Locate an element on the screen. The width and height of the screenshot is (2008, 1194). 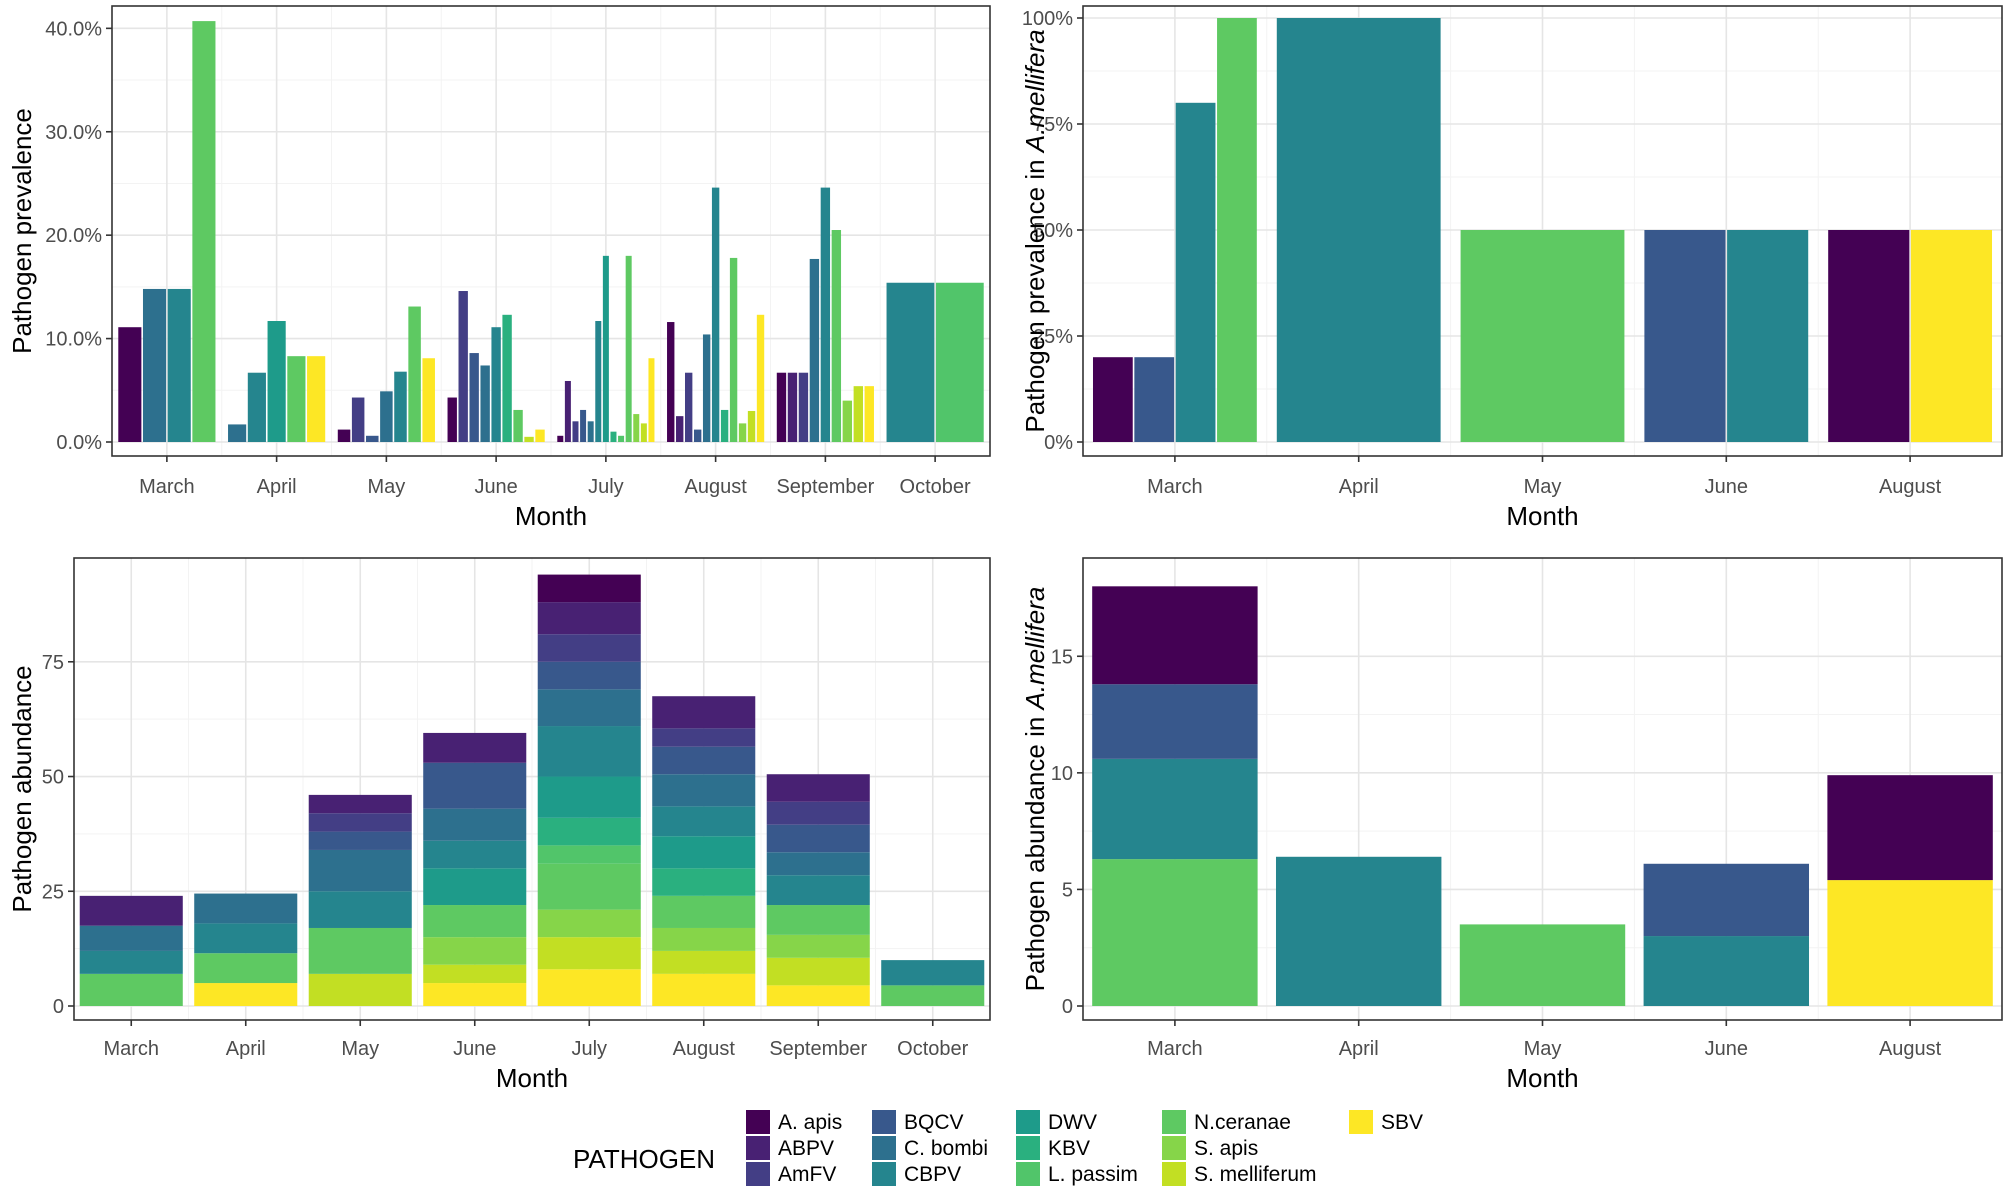
bar-segment-n-ceranae-october is located at coordinates (933, 995).